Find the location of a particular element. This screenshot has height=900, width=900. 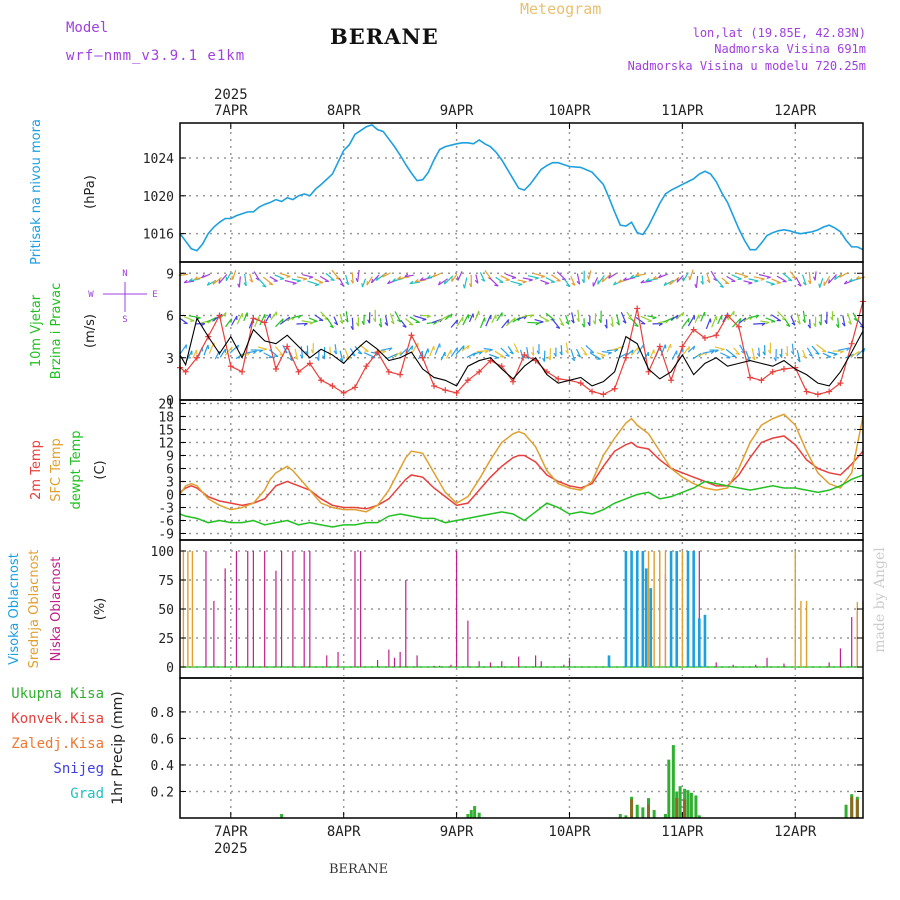

footer-station: BERANE is located at coordinates (359, 869).